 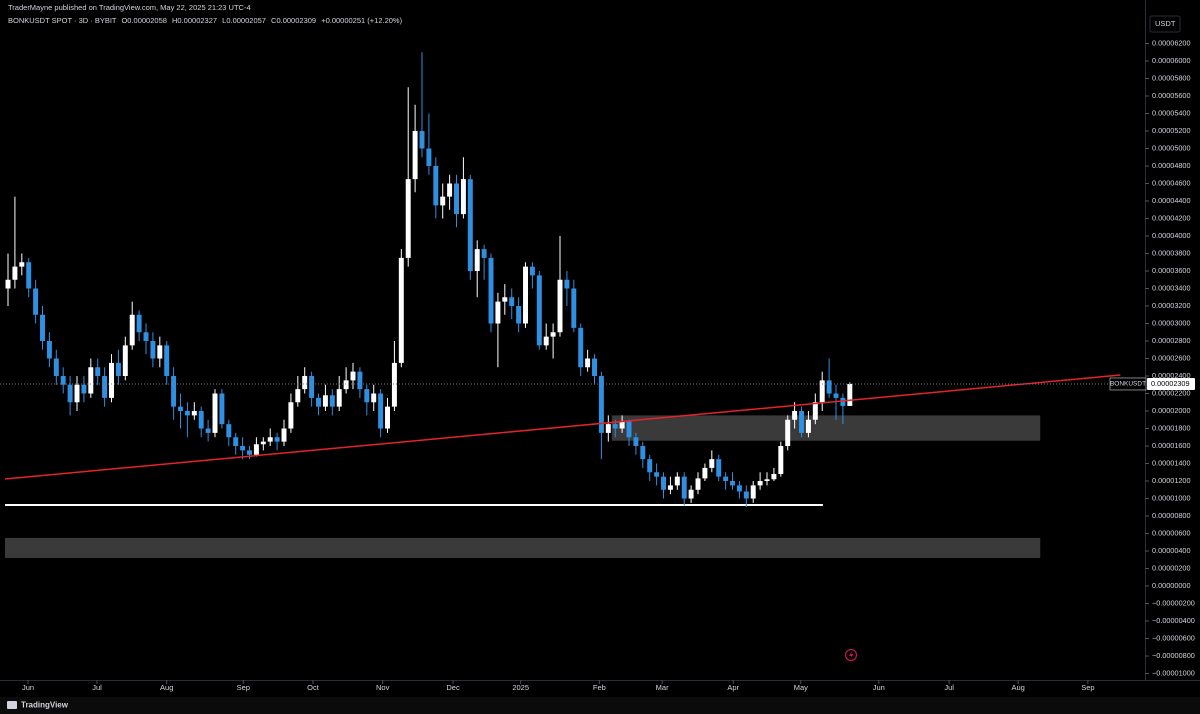 What do you see at coordinates (12, 705) in the screenshot?
I see `footer-logo` at bounding box center [12, 705].